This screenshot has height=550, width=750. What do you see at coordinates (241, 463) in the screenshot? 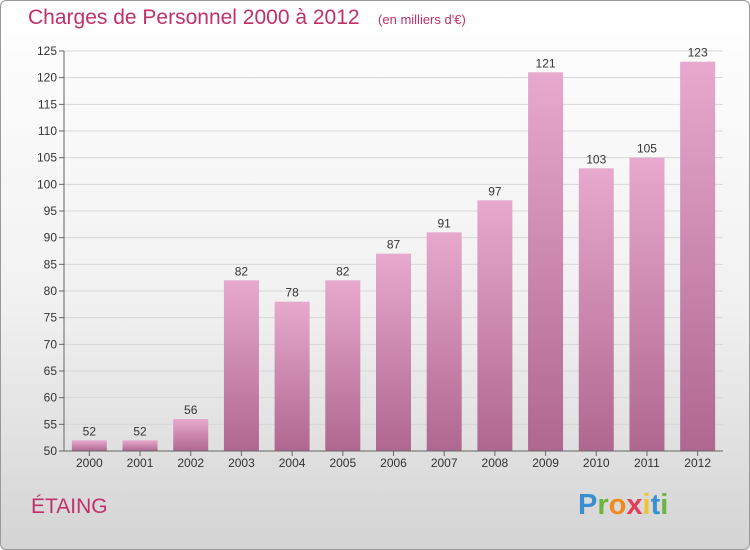
I see `x-tick-label: 2003` at bounding box center [241, 463].